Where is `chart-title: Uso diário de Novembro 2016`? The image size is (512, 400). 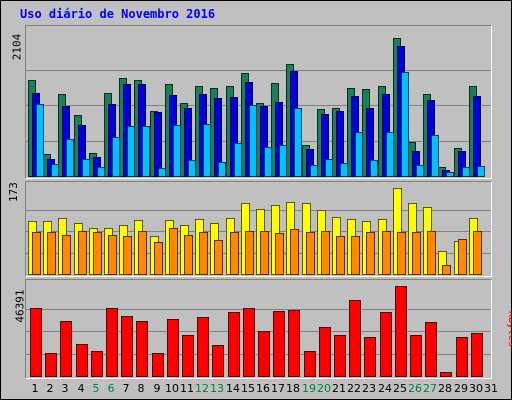
chart-title: Uso diário de Novembro 2016 is located at coordinates (118, 14).